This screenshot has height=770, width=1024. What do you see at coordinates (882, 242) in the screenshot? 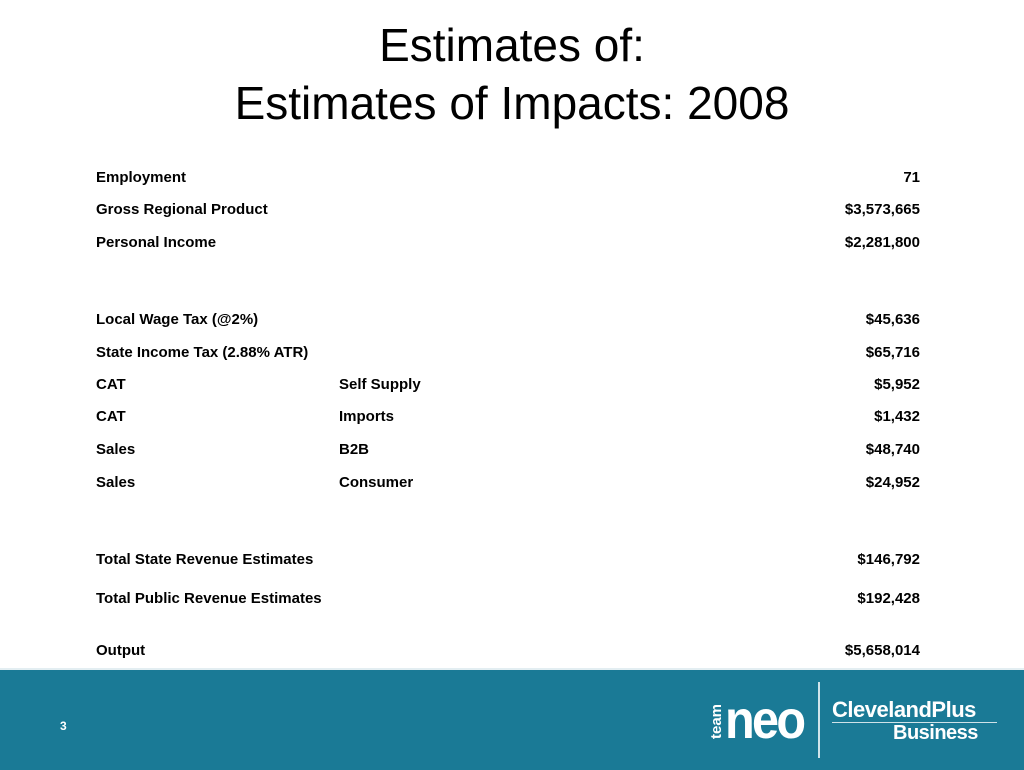
I see `row-value: $2,281,800` at bounding box center [882, 242].